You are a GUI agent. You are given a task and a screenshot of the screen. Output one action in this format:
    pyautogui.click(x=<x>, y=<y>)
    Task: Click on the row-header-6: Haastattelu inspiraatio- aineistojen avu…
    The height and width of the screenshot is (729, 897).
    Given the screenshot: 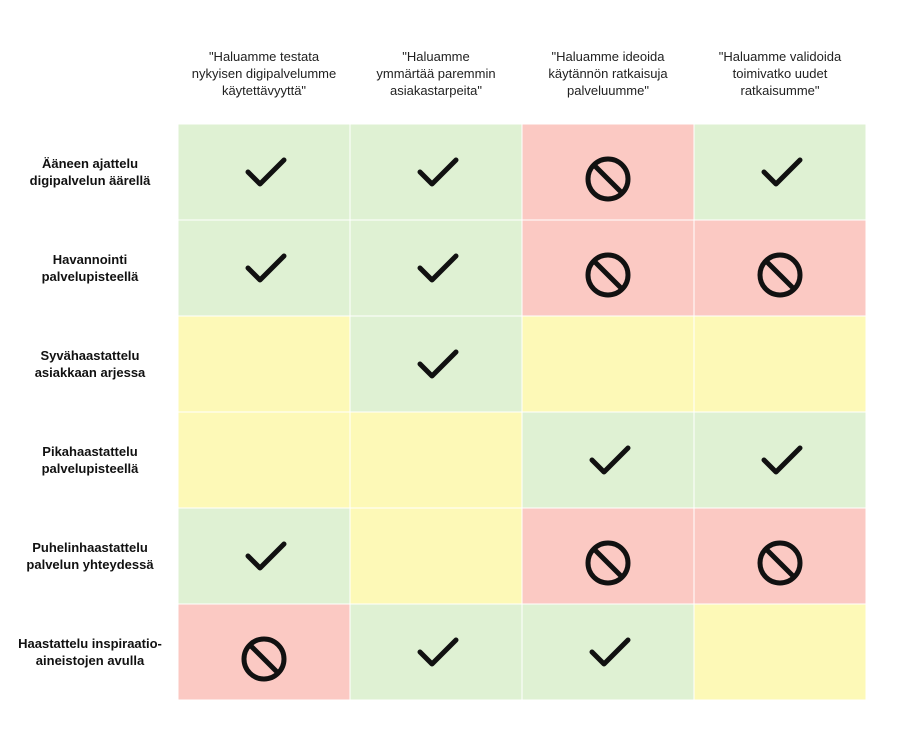 What is the action you would take?
    pyautogui.click(x=90, y=652)
    